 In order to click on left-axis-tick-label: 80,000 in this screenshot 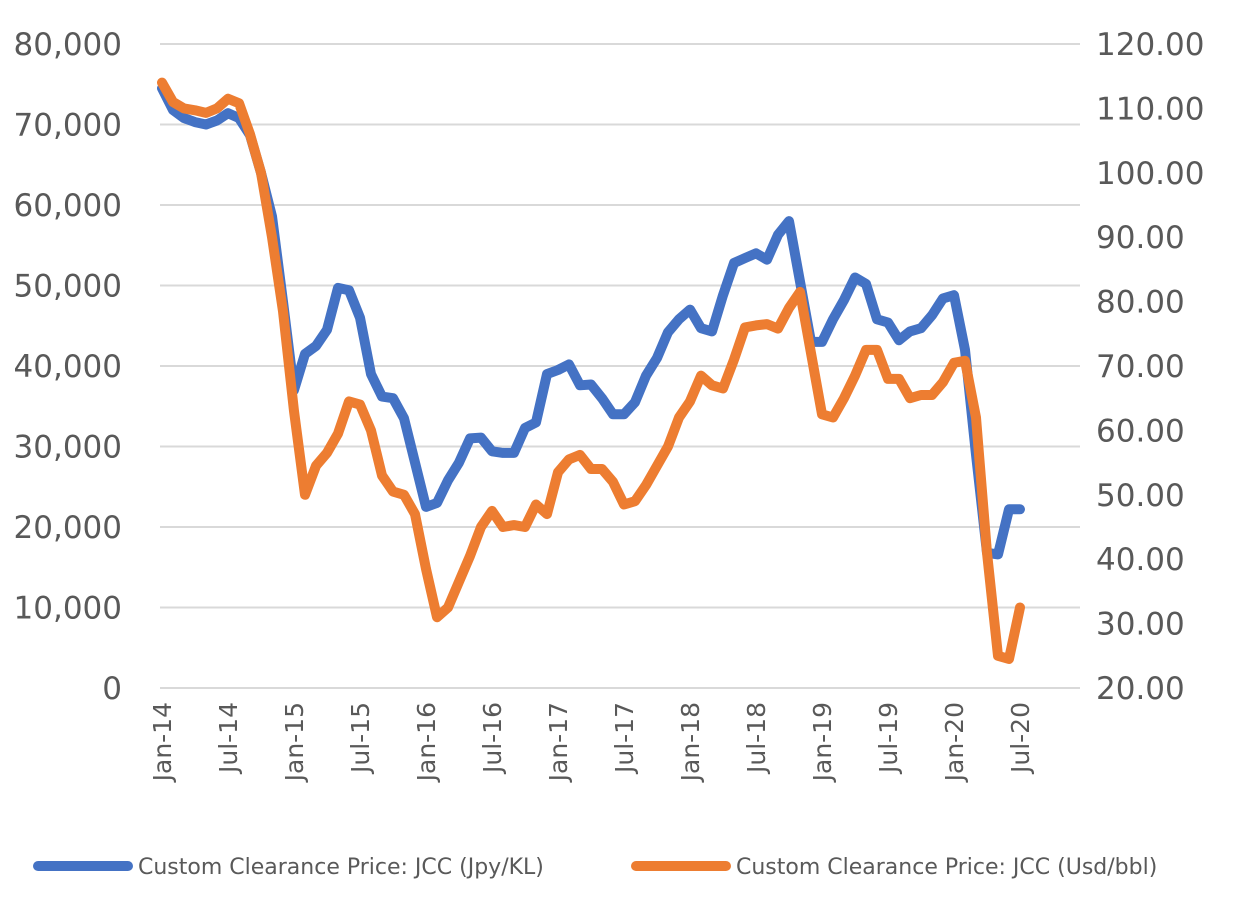, I will do `click(68, 45)`.